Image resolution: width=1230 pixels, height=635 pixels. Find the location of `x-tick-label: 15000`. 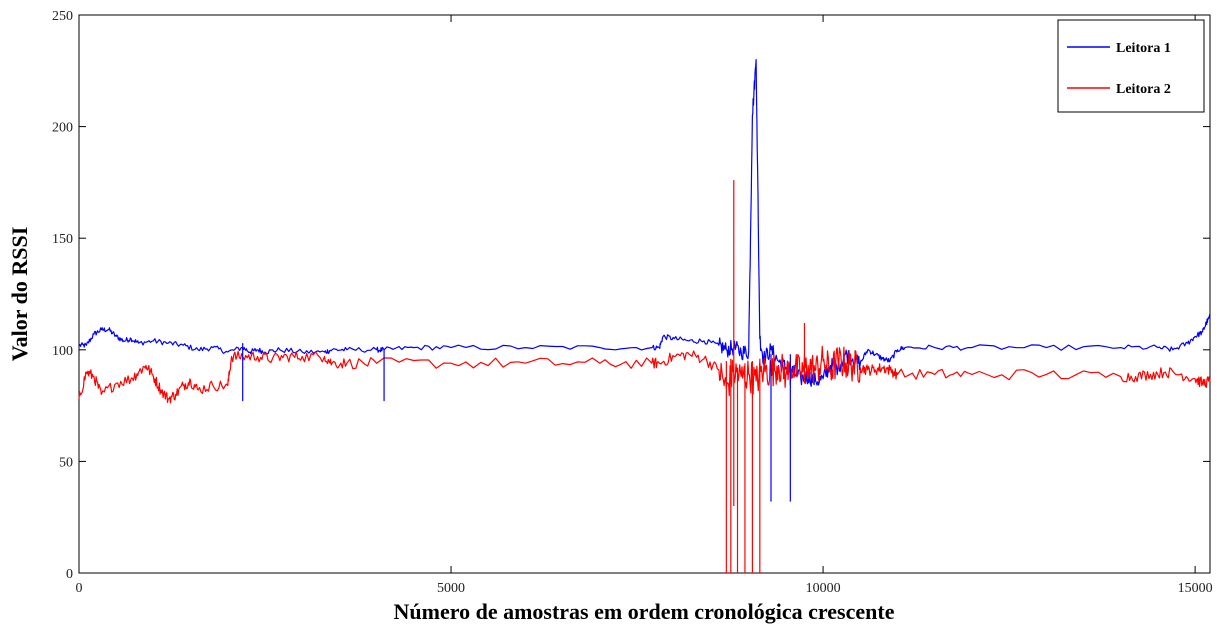

x-tick-label: 15000 is located at coordinates (1195, 588).